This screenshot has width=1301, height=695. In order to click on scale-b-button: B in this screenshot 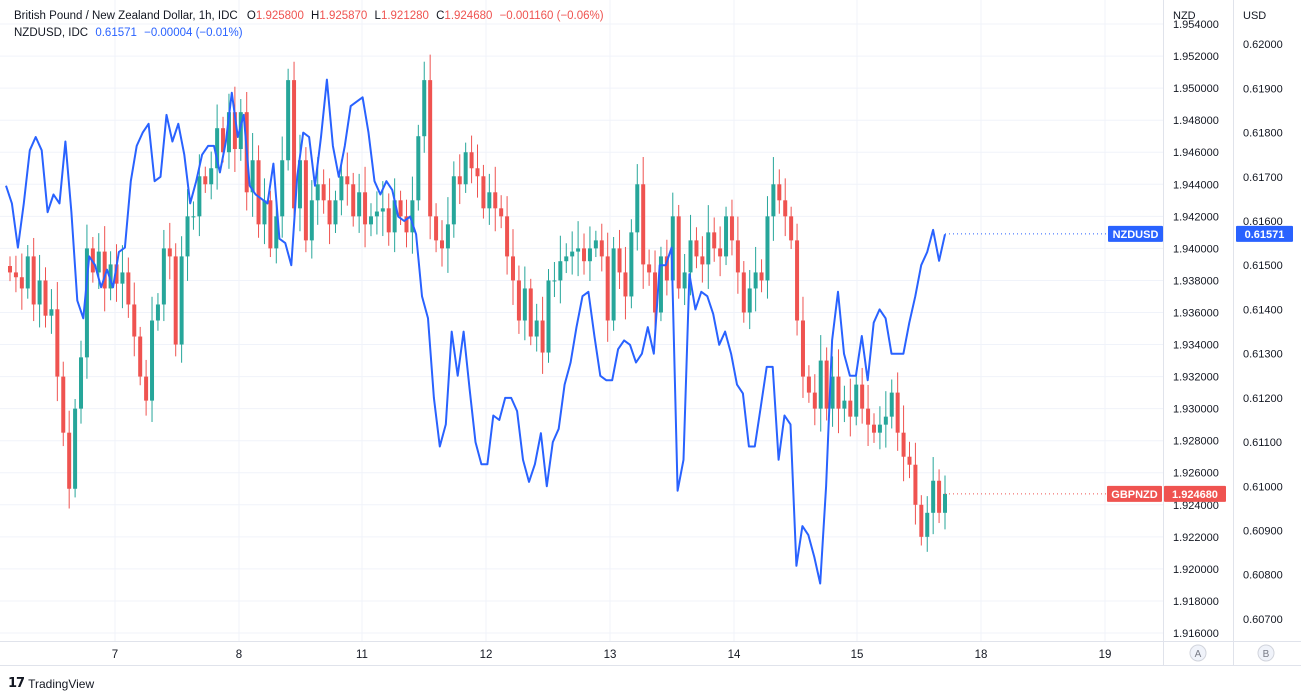, I will do `click(1266, 653)`.